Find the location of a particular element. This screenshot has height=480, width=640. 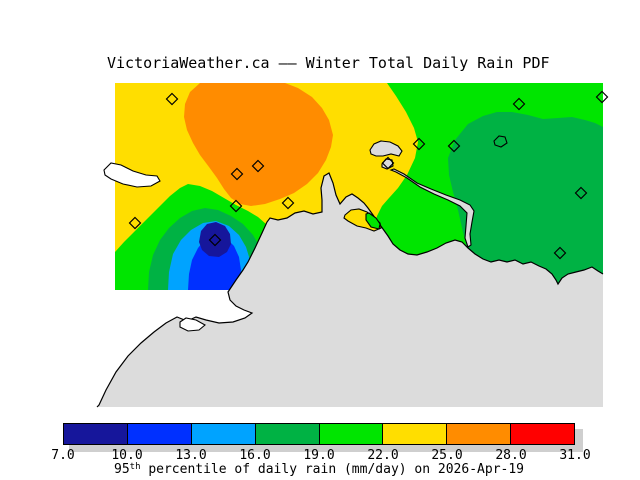

colorbar-tick-labels: 7.0 10.0 13.0 16.0 19.0 22.0 25.0 28.0 31.0 is located at coordinates (320, 455).